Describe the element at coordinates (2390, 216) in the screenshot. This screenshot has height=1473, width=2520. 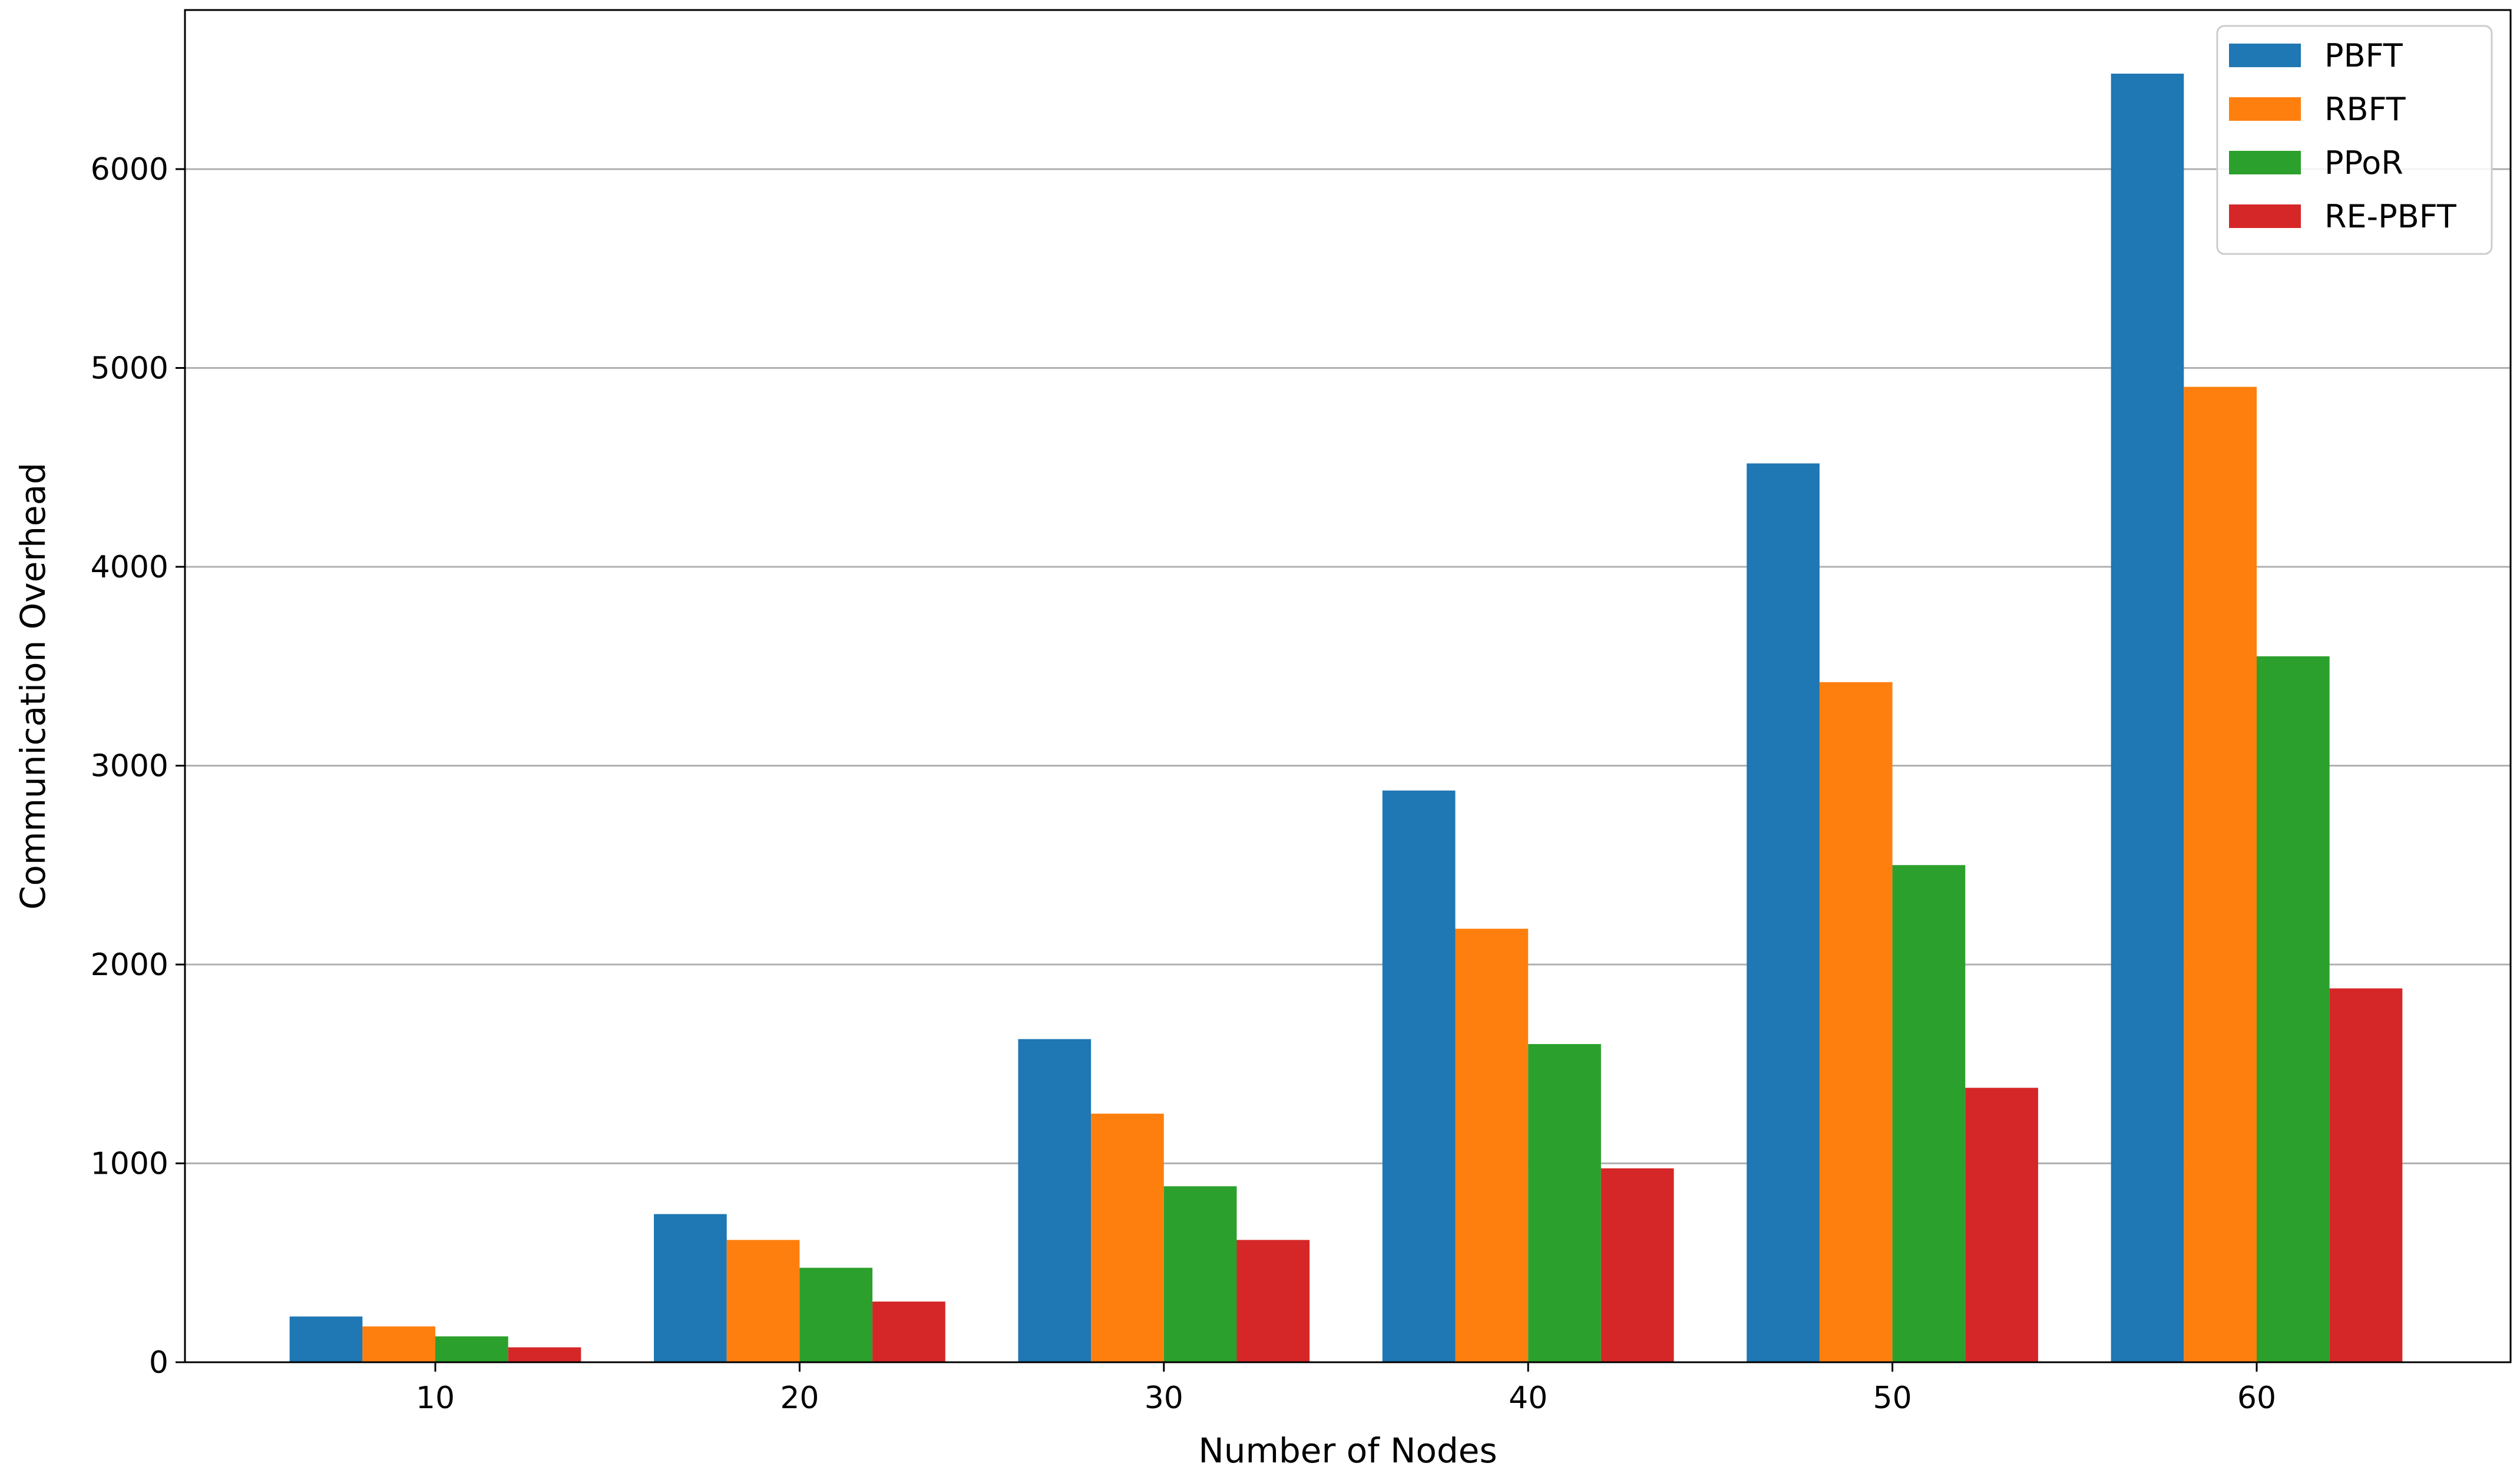
I see `legend-label-re-pbft: RE-PBFT` at that location.